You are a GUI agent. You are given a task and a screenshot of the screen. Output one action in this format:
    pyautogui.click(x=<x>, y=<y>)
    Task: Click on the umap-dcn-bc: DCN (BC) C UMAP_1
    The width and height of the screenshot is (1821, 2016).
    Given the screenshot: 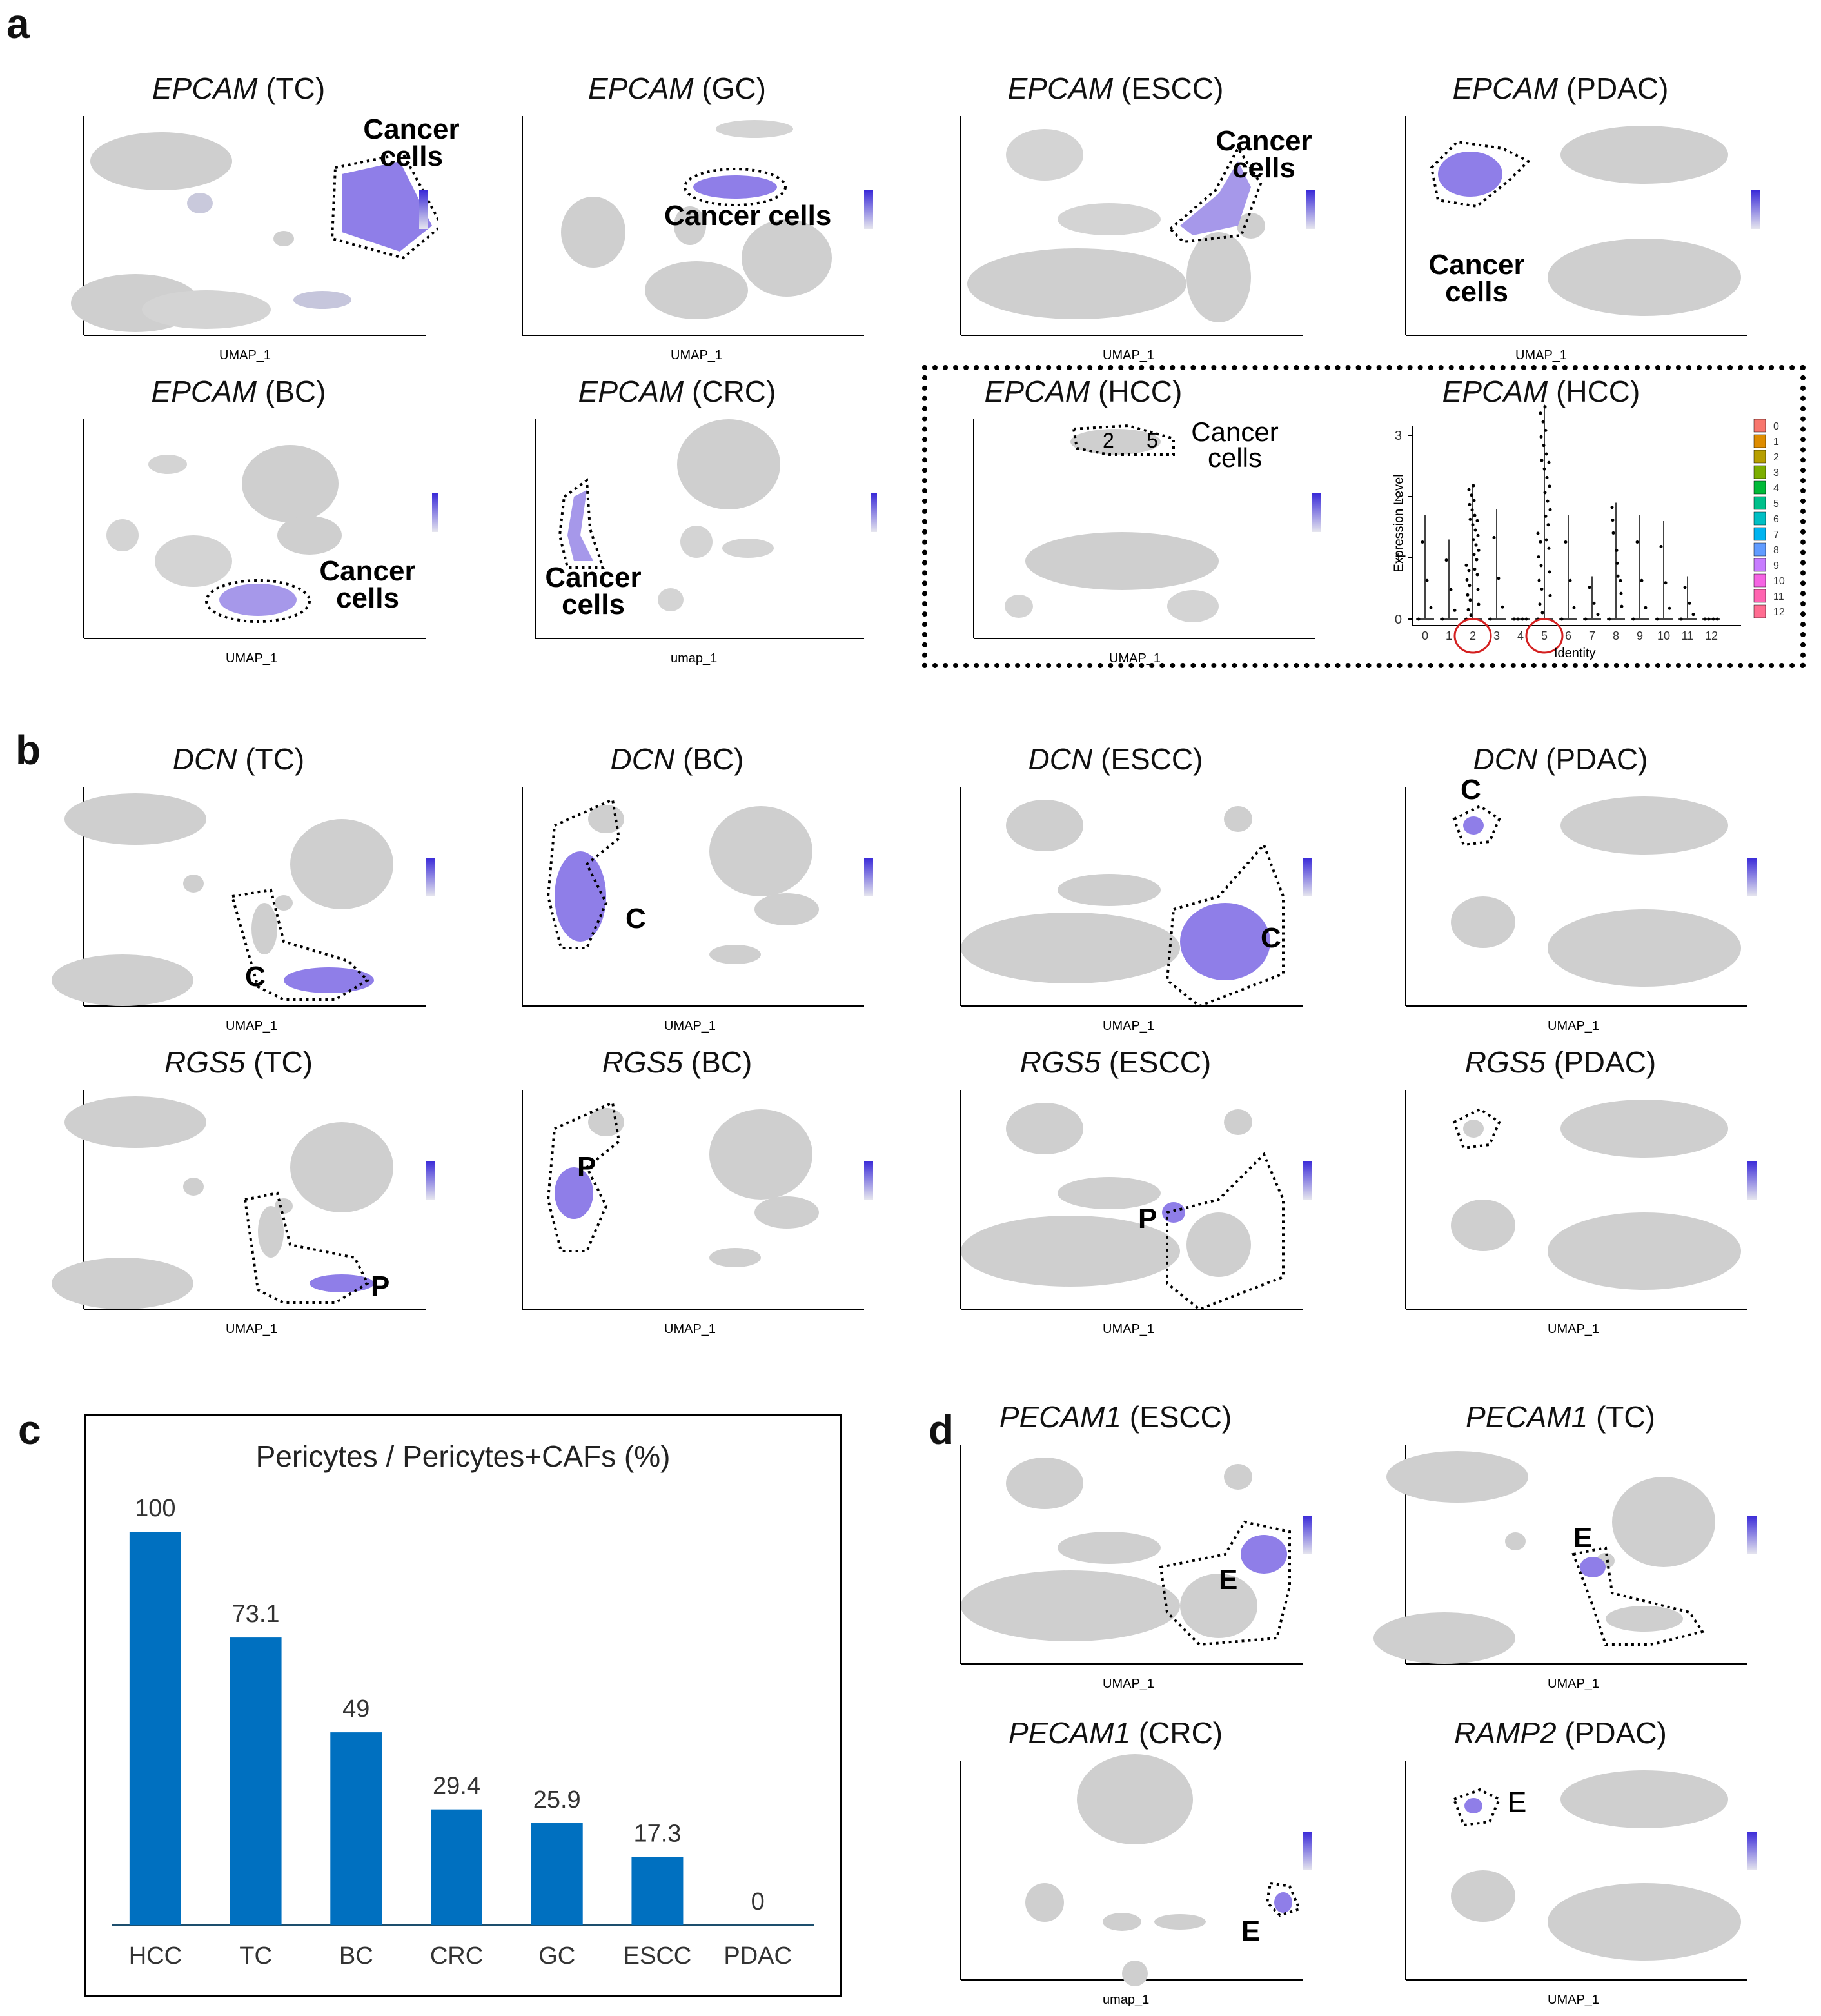 What is the action you would take?
    pyautogui.click(x=677, y=887)
    